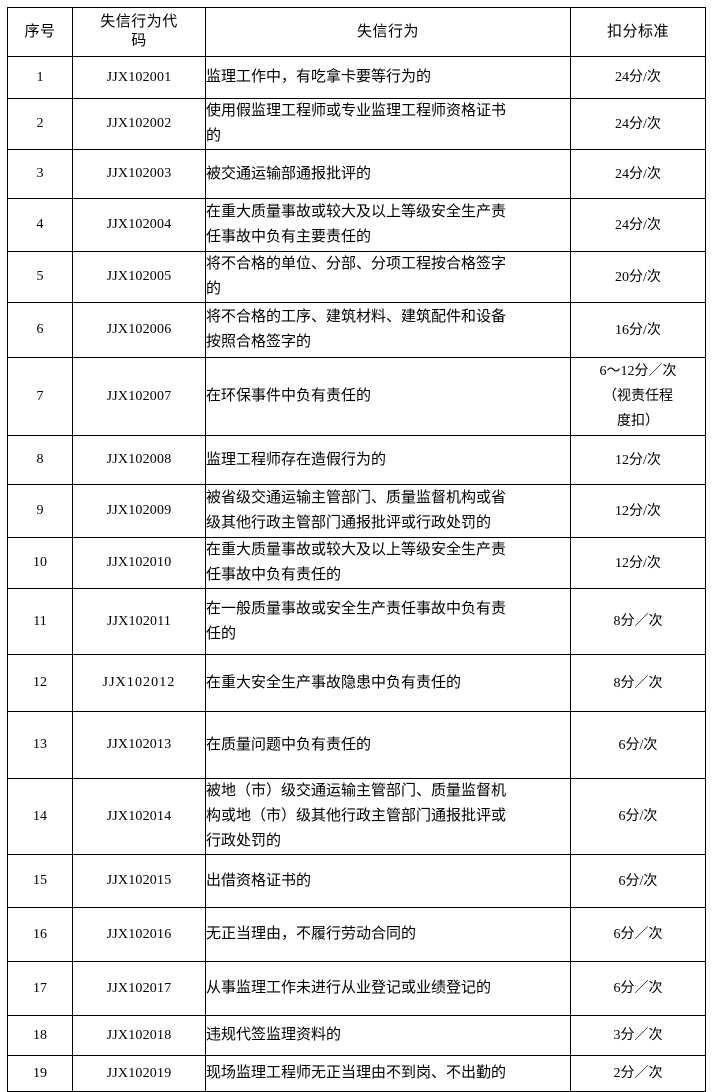 The height and width of the screenshot is (1092, 713). I want to click on table-row: 18 JJX102018 违规代签监理资料的 3分／次, so click(356, 1035).